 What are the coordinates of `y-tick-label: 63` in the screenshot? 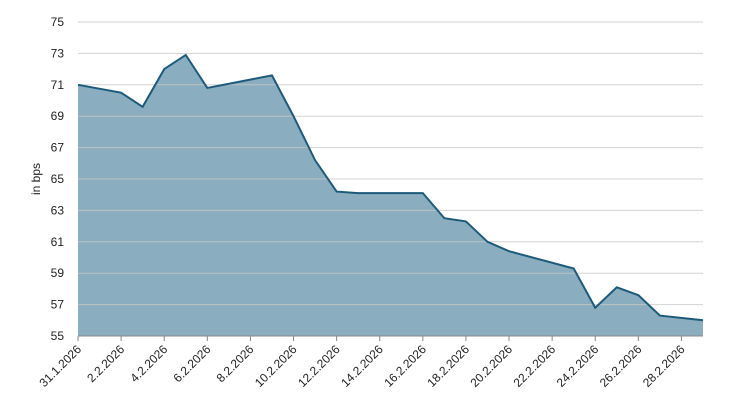 It's located at (58, 210).